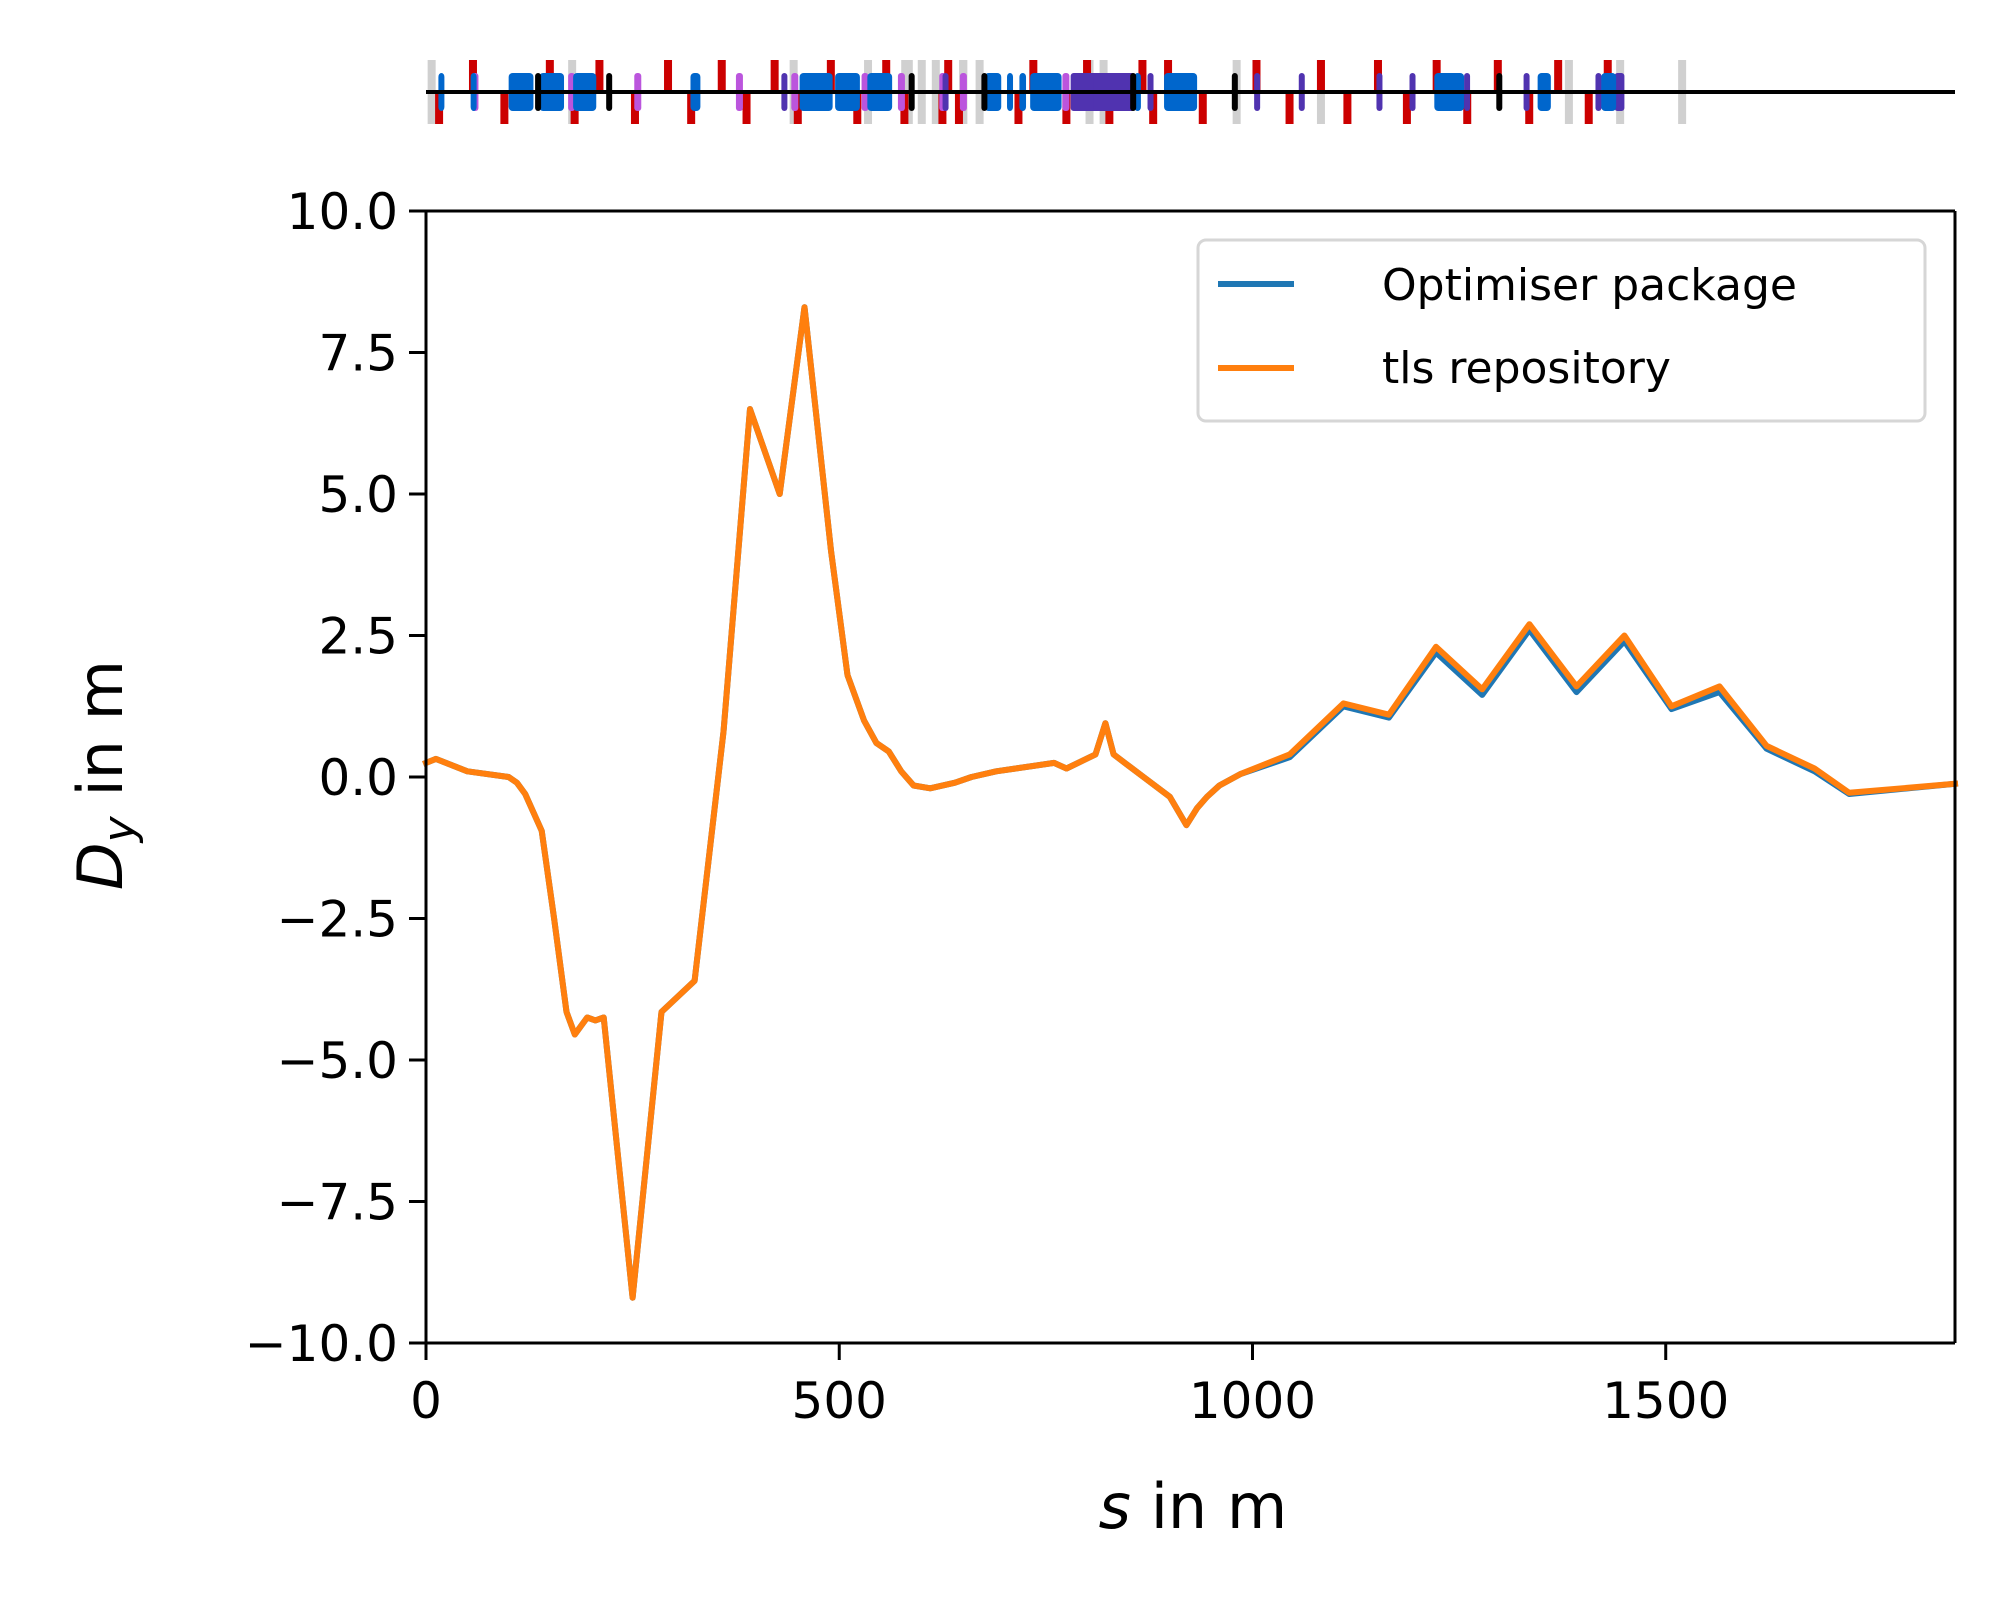 The height and width of the screenshot is (1600, 2000). Describe the element at coordinates (342, 212) in the screenshot. I see `y-tick-label: 10.0` at that location.